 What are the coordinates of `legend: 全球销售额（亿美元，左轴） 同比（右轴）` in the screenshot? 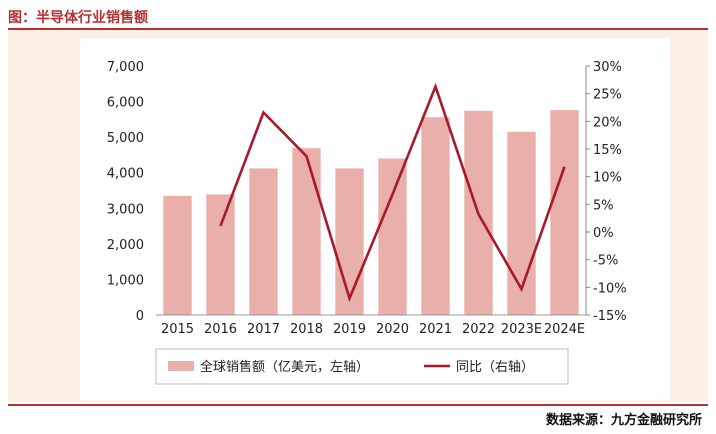 It's located at (362, 366).